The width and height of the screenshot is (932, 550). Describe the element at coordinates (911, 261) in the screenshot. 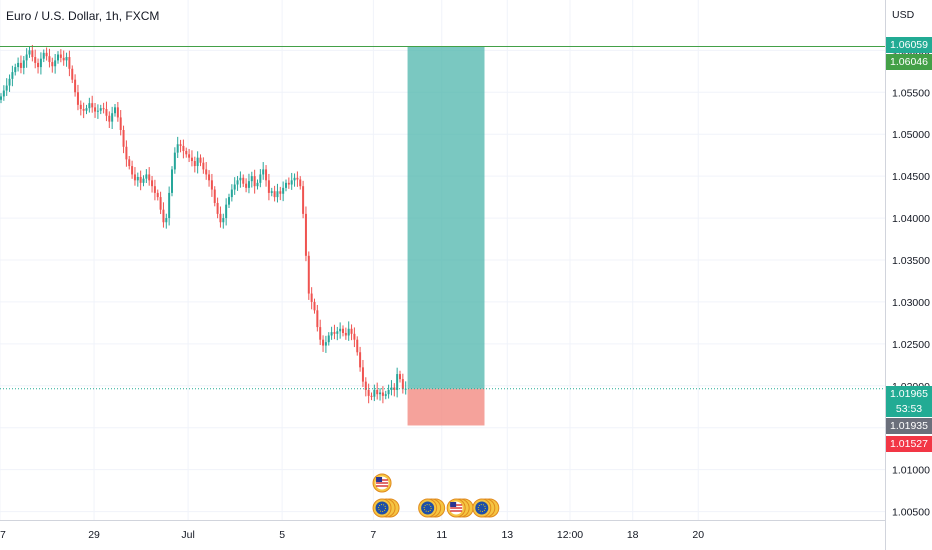

I see `price-tick-label: 1.03500` at that location.